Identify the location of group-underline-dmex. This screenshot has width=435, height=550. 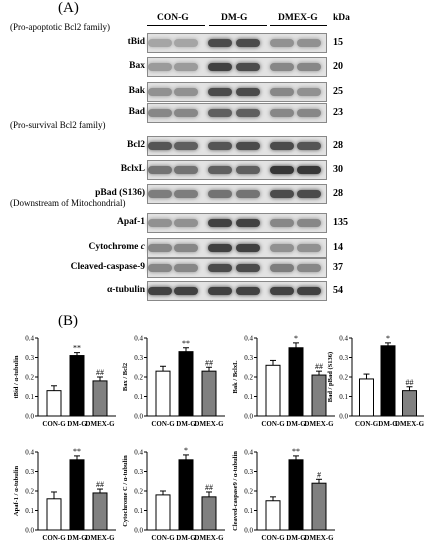
(298, 25).